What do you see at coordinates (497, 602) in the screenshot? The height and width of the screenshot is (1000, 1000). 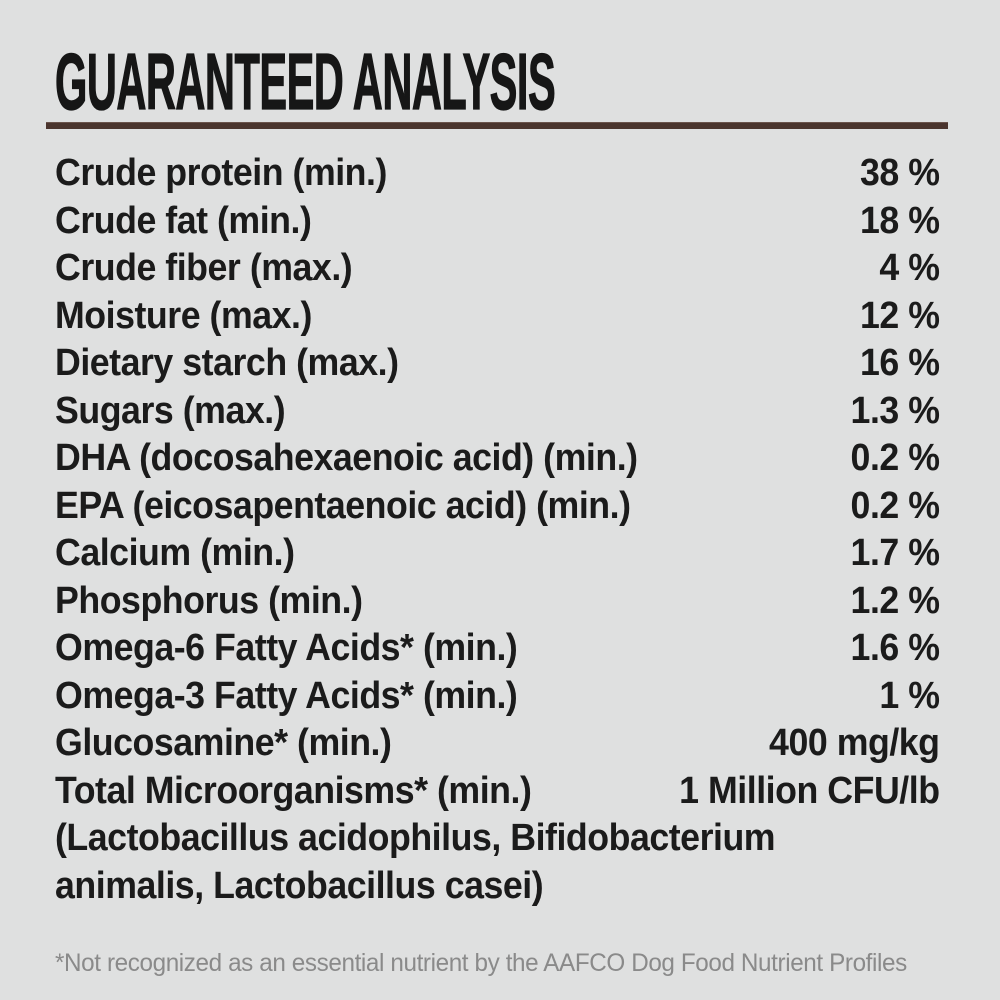 I see `analysis-row: Phosphorus (min.) 1.2 %` at bounding box center [497, 602].